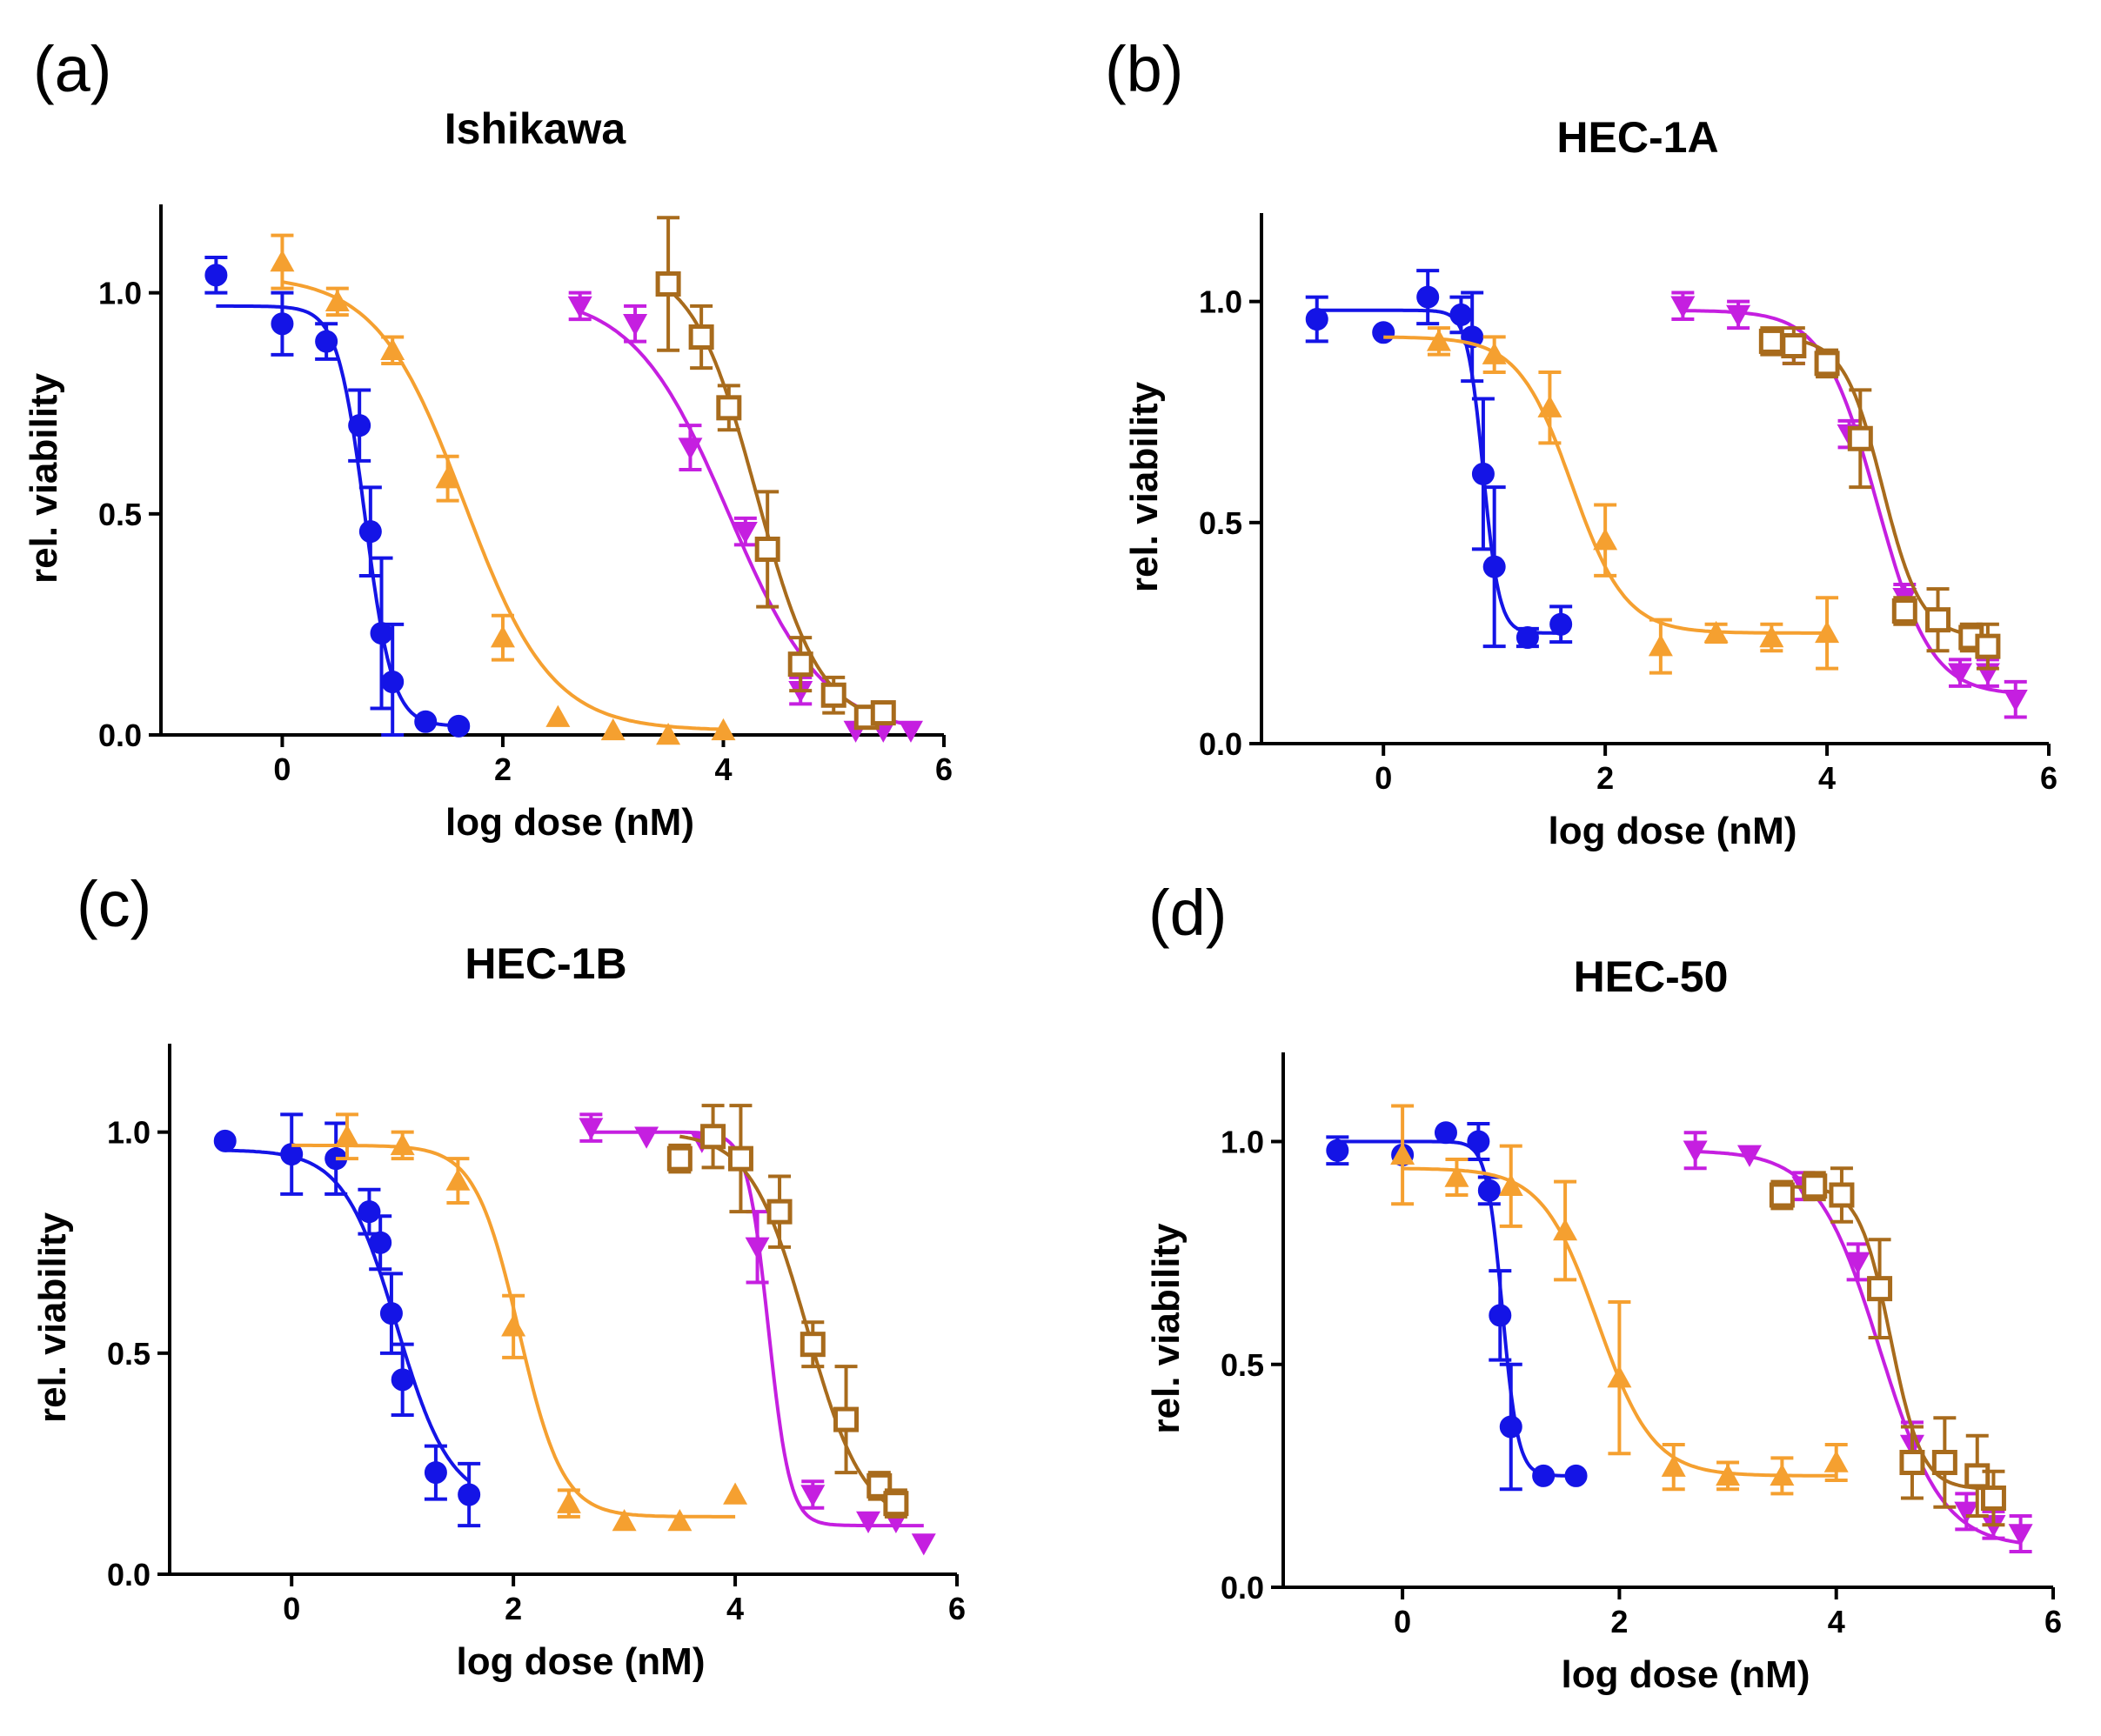 The width and height of the screenshot is (2101, 1736). I want to click on panel-letter: (c), so click(114, 904).